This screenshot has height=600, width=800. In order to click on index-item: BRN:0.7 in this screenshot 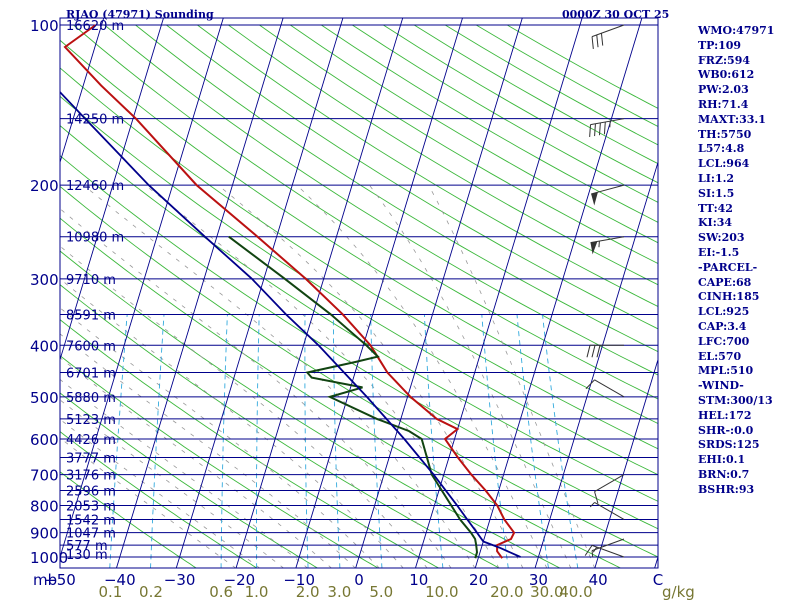, I will do `click(724, 474)`.